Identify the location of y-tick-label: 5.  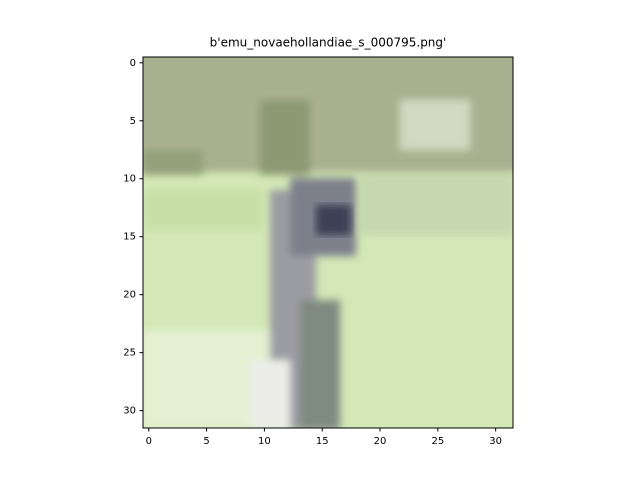
(133, 121).